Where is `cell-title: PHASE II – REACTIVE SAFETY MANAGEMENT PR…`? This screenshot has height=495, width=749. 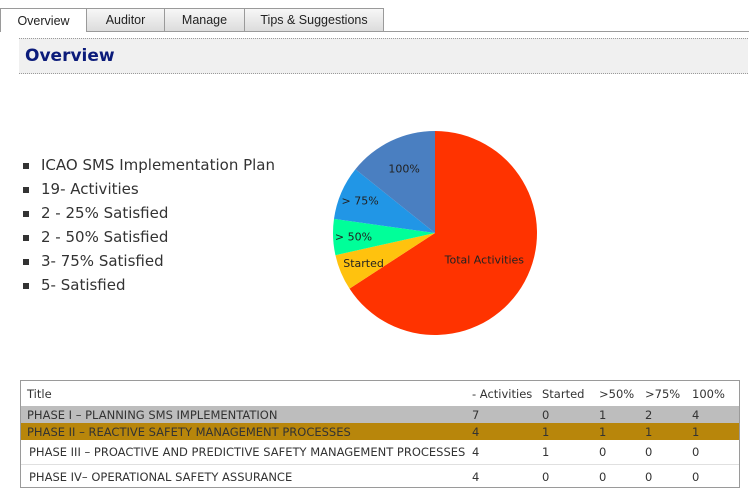 cell-title: PHASE II – REACTIVE SAFETY MANAGEMENT PR… is located at coordinates (246, 431).